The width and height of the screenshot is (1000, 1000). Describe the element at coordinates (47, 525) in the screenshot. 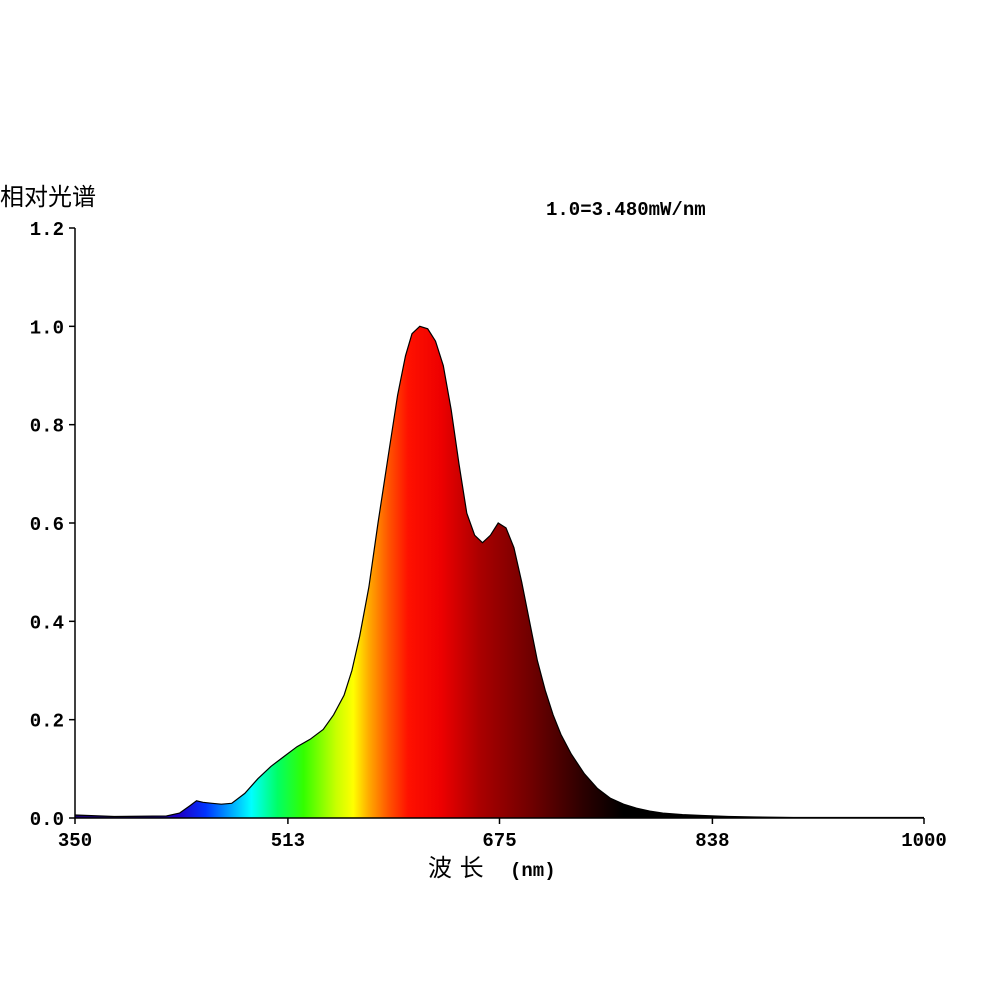

I see `y-tick-label: 0.6` at that location.